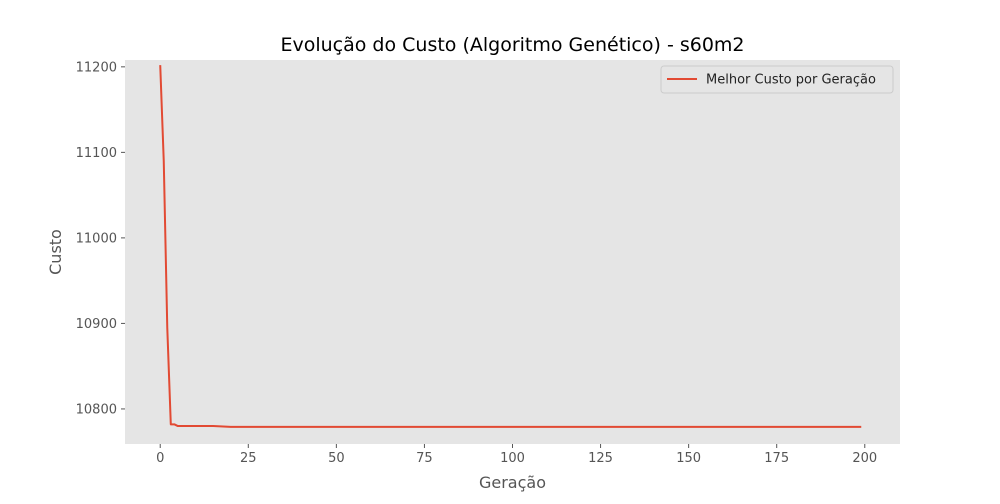 This screenshot has height=504, width=1000. What do you see at coordinates (776, 458) in the screenshot?
I see `x-tick-label: 175` at bounding box center [776, 458].